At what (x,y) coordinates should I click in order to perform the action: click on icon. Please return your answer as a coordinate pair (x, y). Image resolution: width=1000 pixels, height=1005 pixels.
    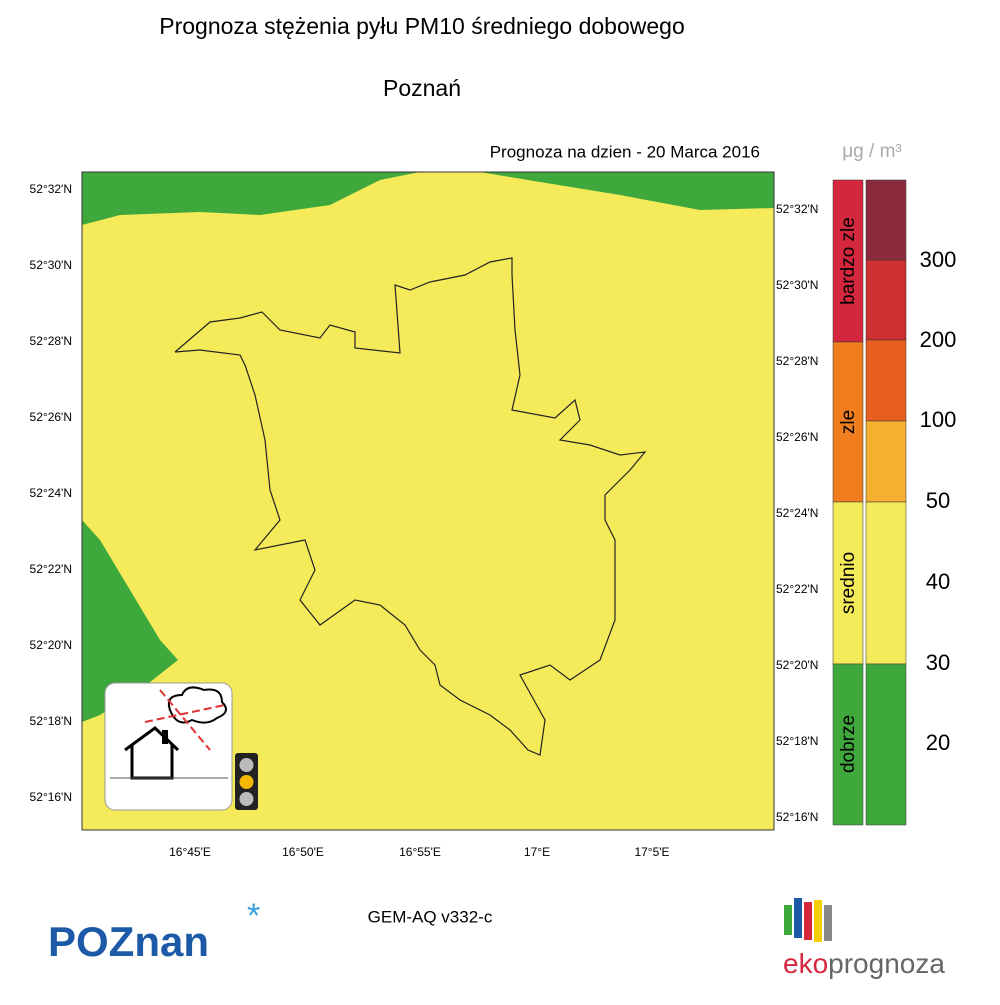
    Looking at the image, I should click on (168, 746).